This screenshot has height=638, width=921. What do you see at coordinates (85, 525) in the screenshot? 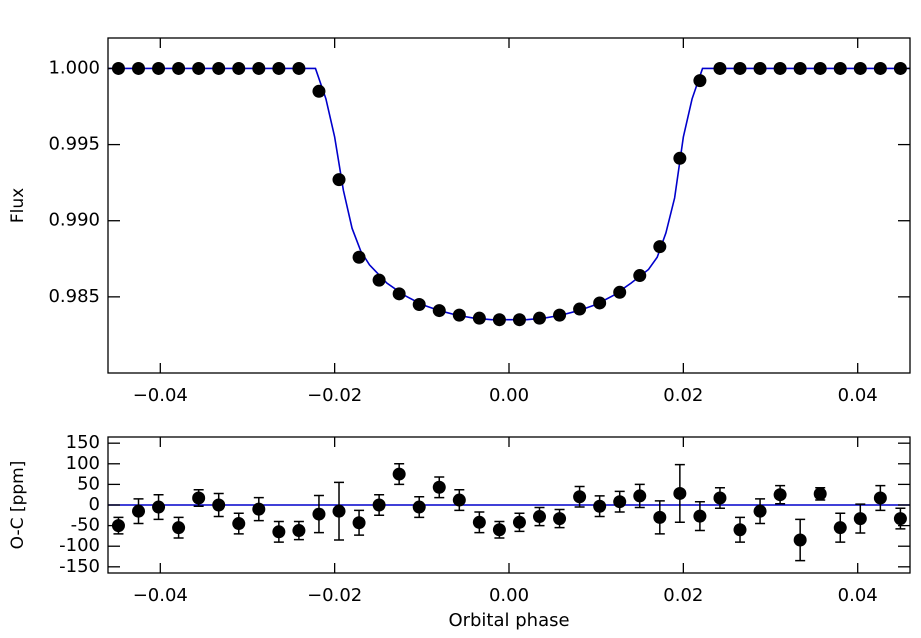
I see `y-tick-label: -50` at bounding box center [85, 525].